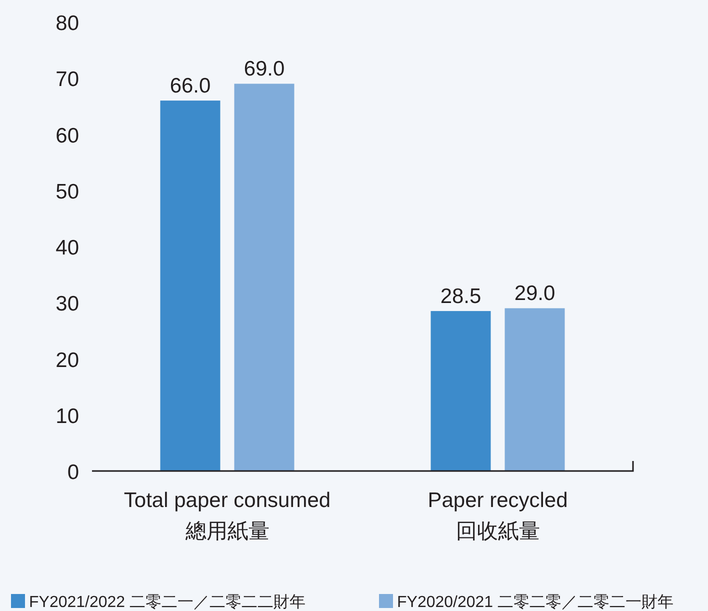 This screenshot has width=708, height=611. I want to click on x-tick-label: Paper recycled 回收紙量, so click(498, 516).